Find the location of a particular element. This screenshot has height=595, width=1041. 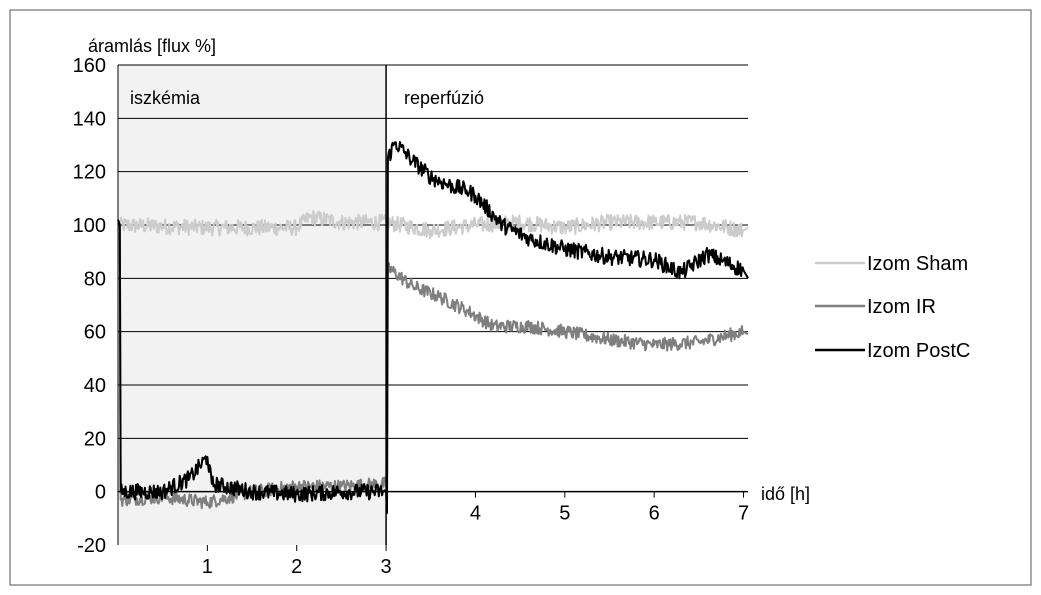

y-tick-label-40: 40 is located at coordinates (95, 386).